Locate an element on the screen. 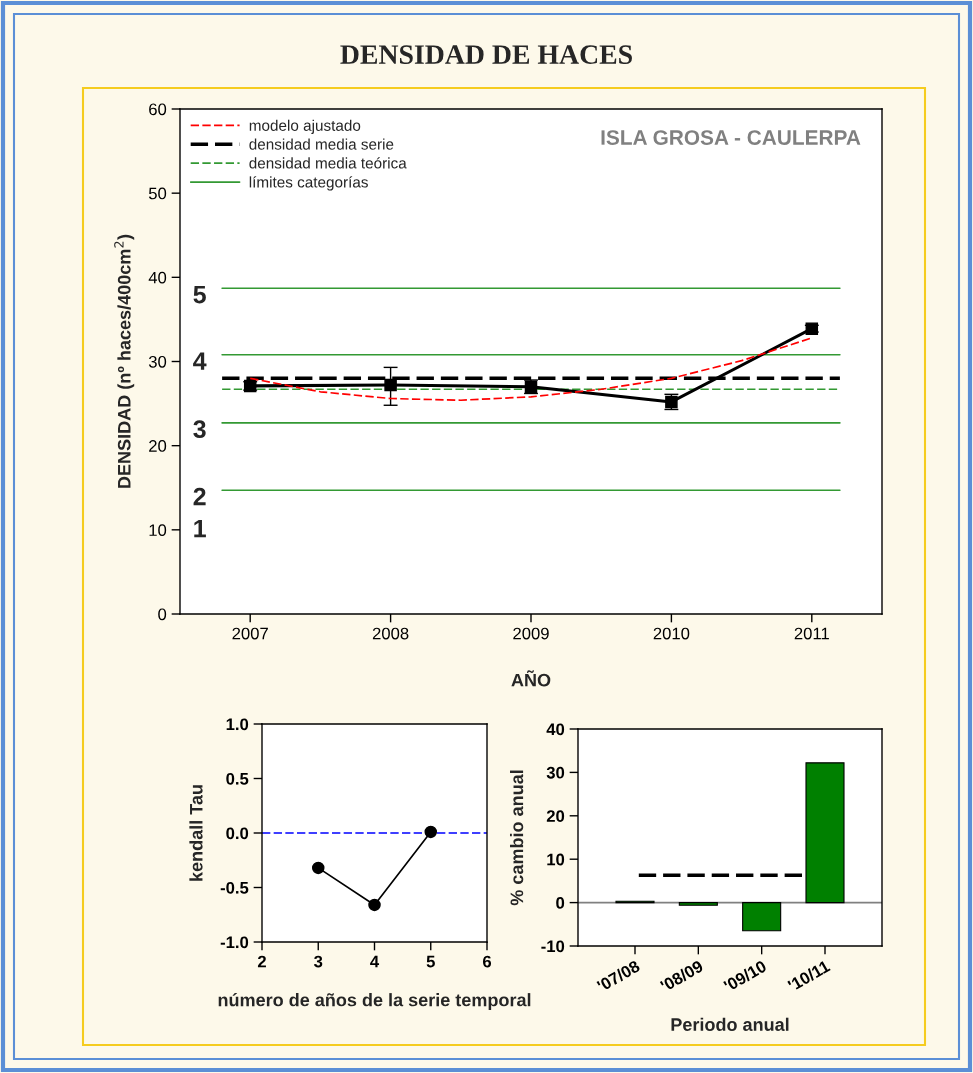 Image resolution: width=973 pixels, height=1073 pixels. x-tick-label: 5 is located at coordinates (430, 961).